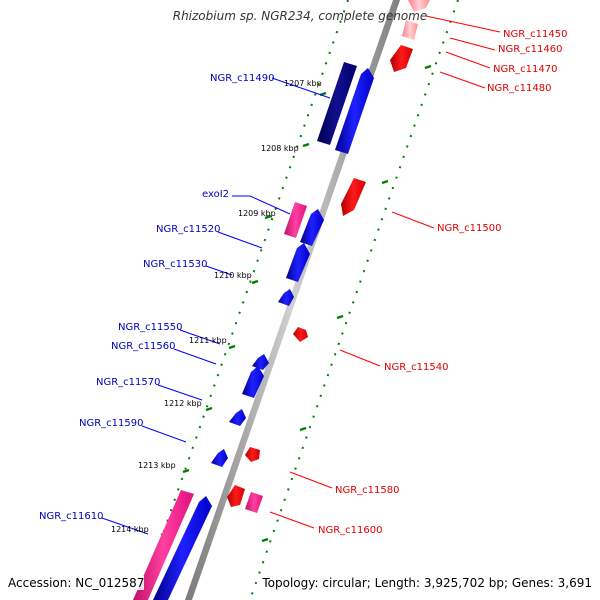 This screenshot has height=600, width=600. Describe the element at coordinates (535, 34) in the screenshot. I see `gene-label-ngr-c11450: NGR_c11450` at that location.